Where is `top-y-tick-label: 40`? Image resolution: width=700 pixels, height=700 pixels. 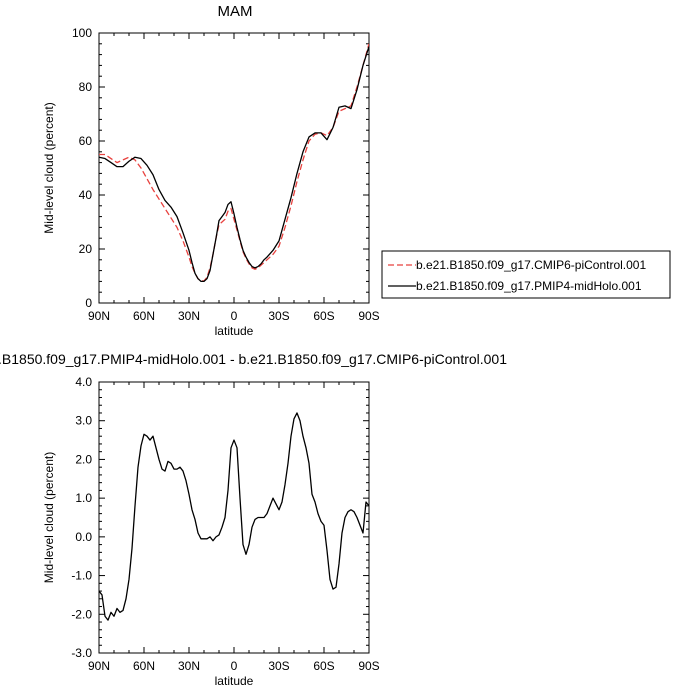 top-y-tick-label: 40 is located at coordinates (86, 195).